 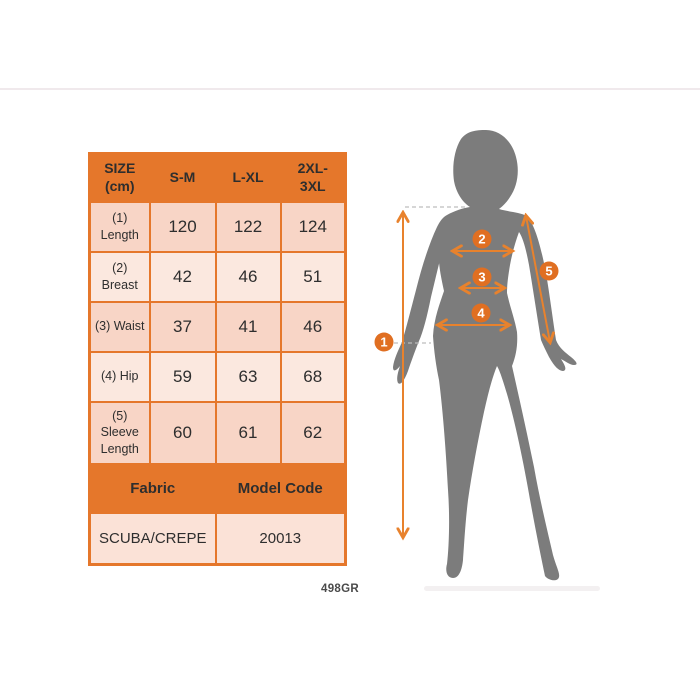 I want to click on product-code: 498GR, so click(x=340, y=589).